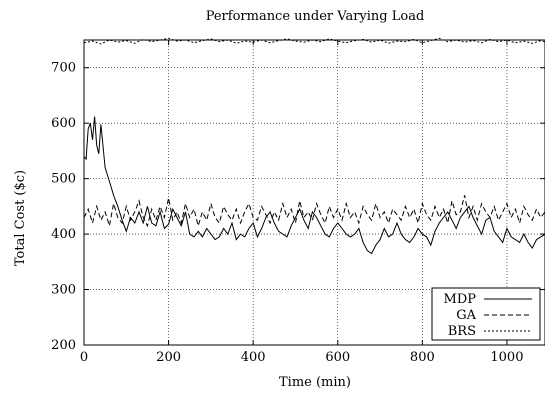 The image size is (545, 394). Describe the element at coordinates (422, 357) in the screenshot. I see `x-tick-label: 800` at that location.